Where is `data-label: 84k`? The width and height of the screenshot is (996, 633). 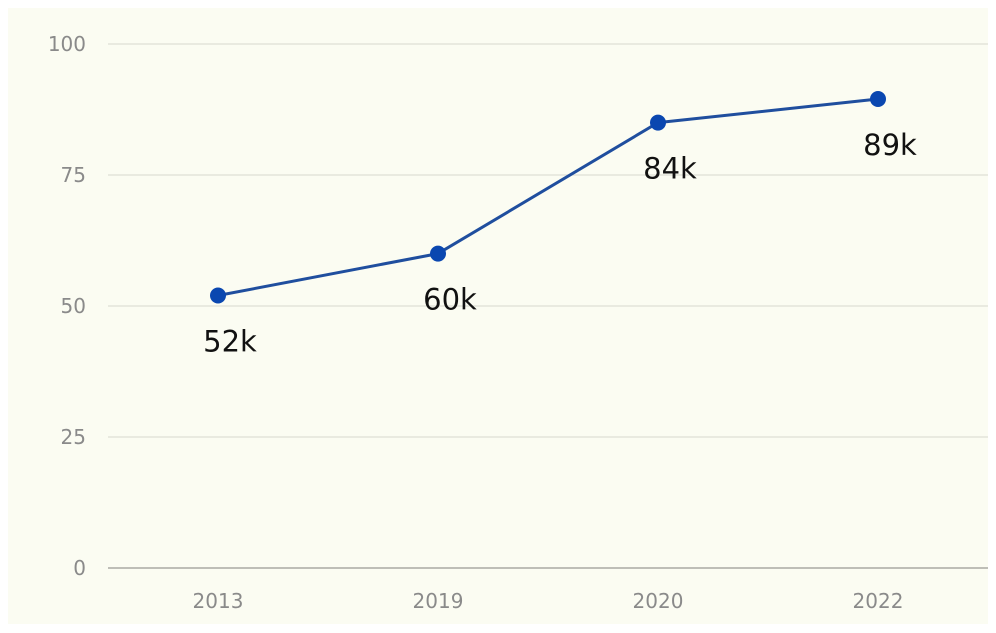 data-label: 84k is located at coordinates (670, 169).